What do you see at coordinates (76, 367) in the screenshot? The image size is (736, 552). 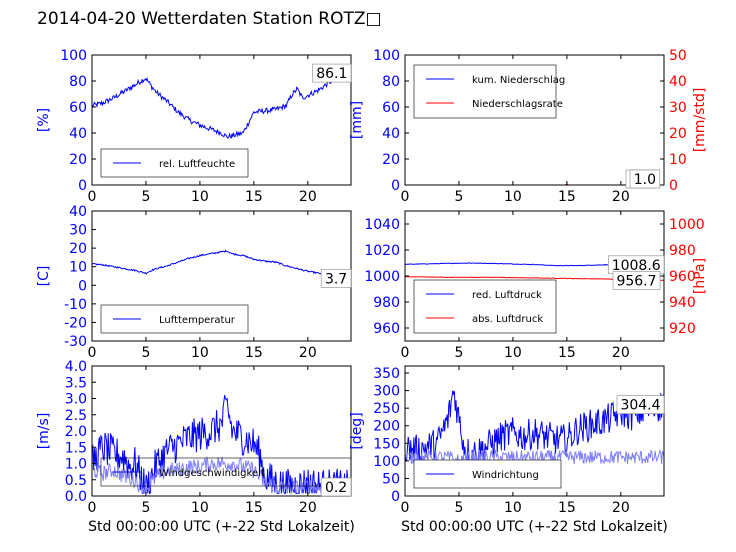 I see `y-tick-label: 4.0` at bounding box center [76, 367].